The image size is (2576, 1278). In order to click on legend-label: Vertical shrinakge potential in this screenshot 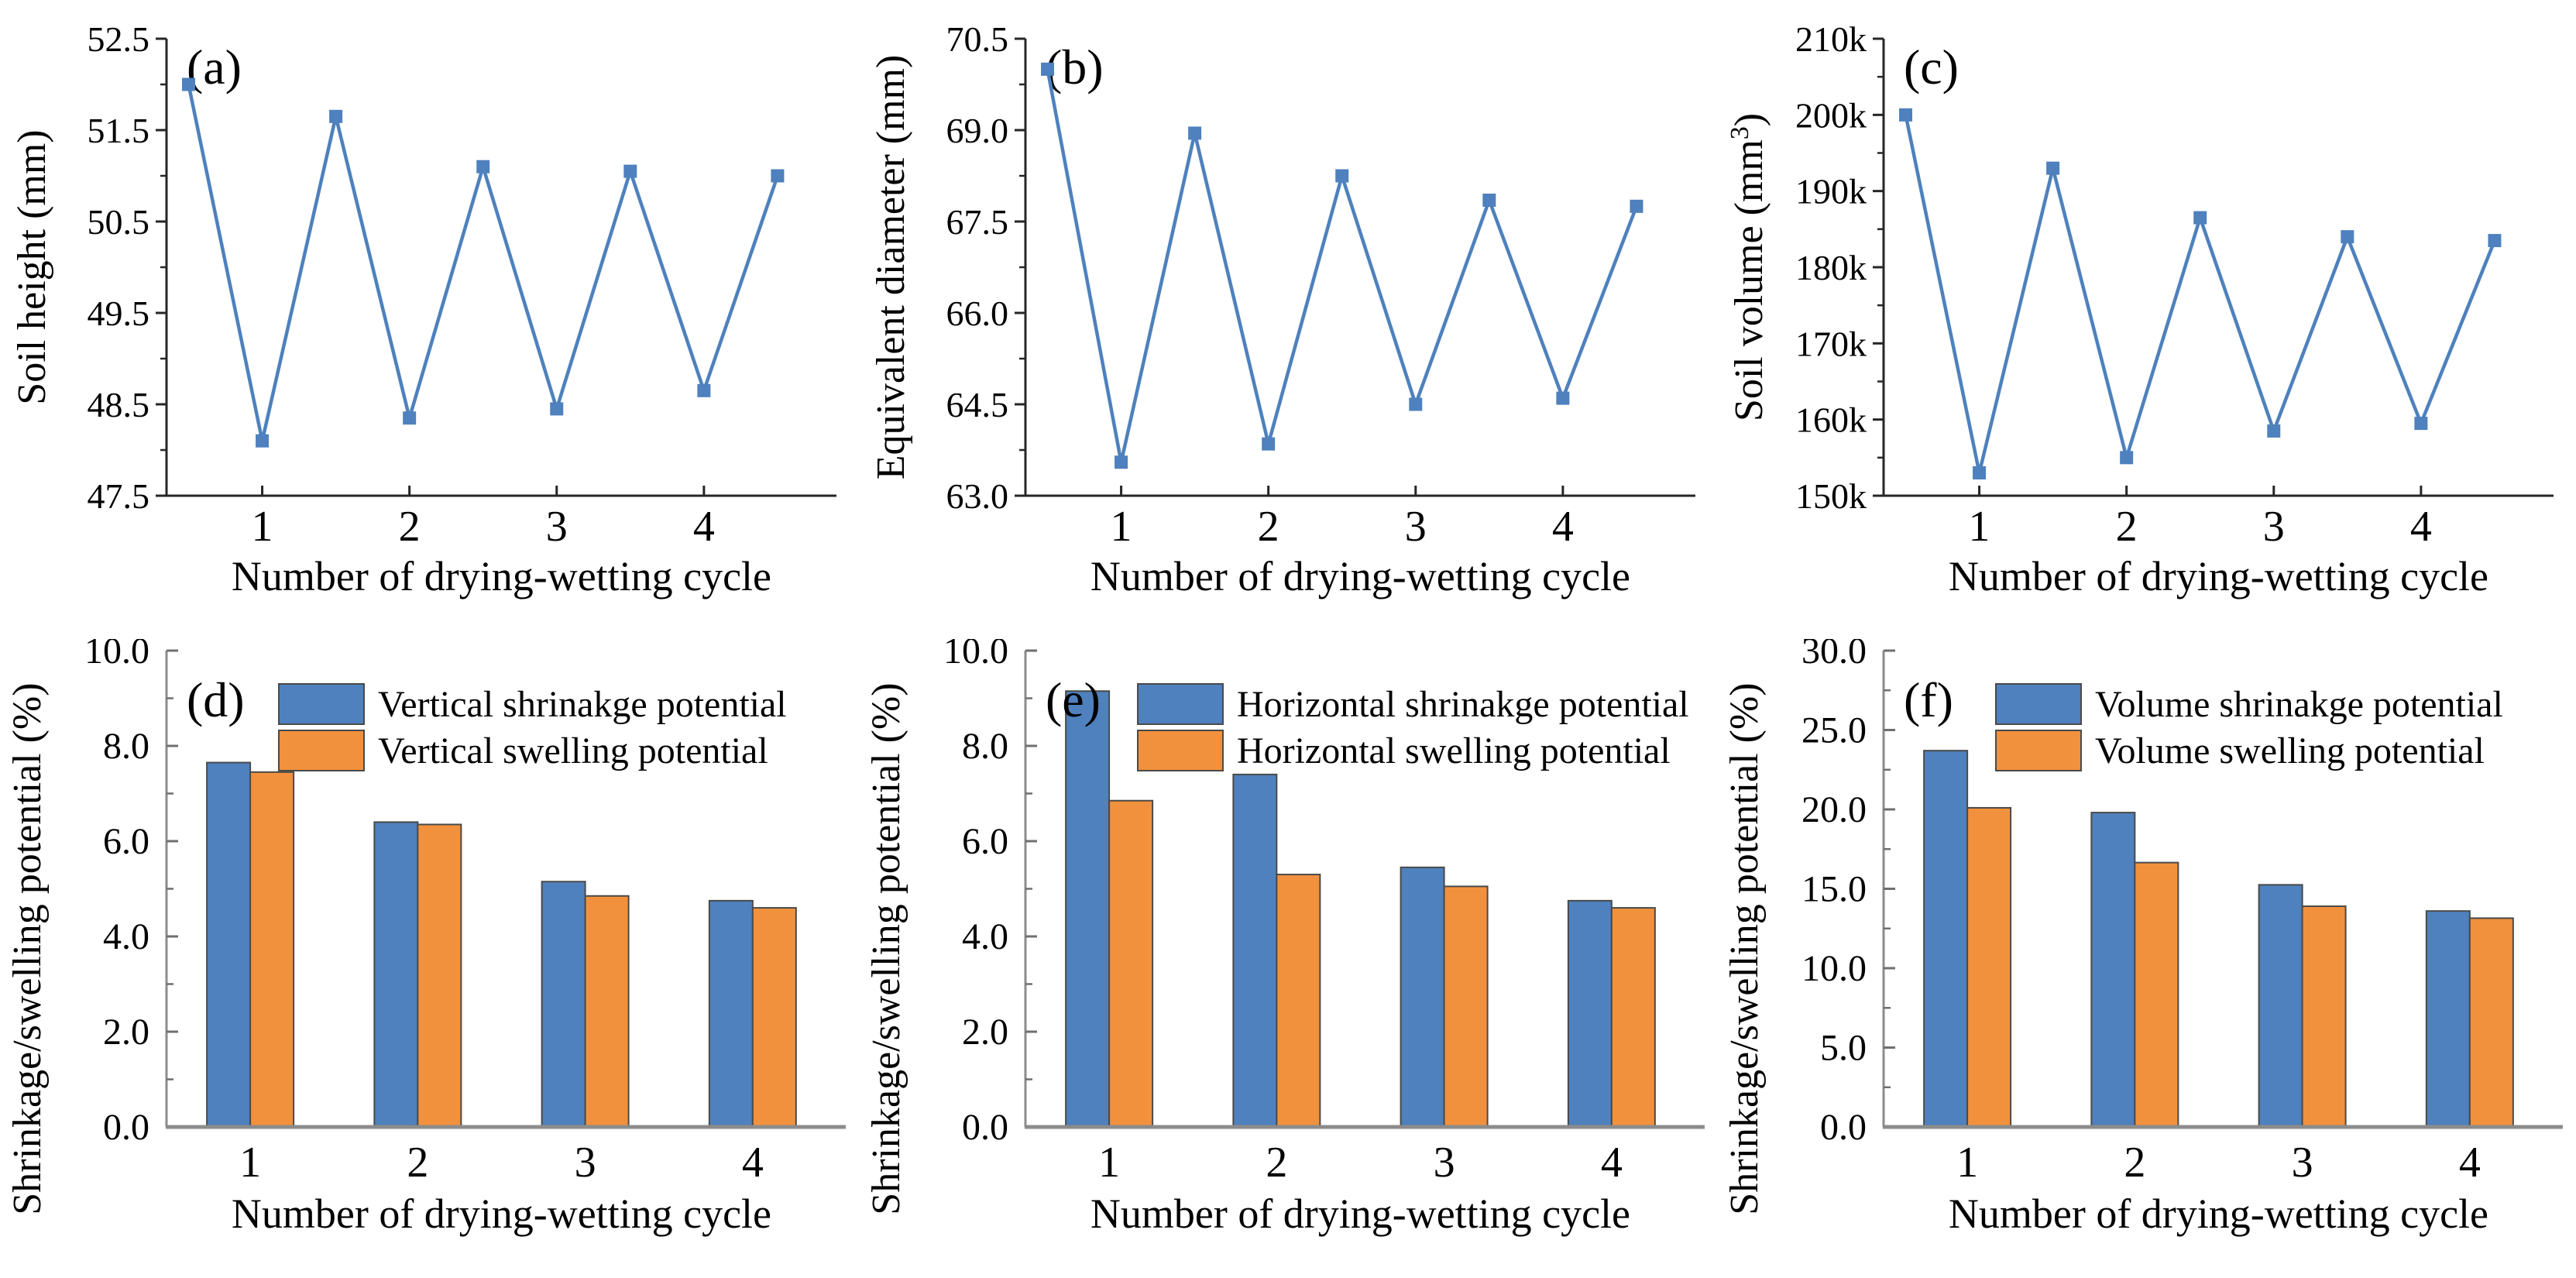, I will do `click(582, 704)`.